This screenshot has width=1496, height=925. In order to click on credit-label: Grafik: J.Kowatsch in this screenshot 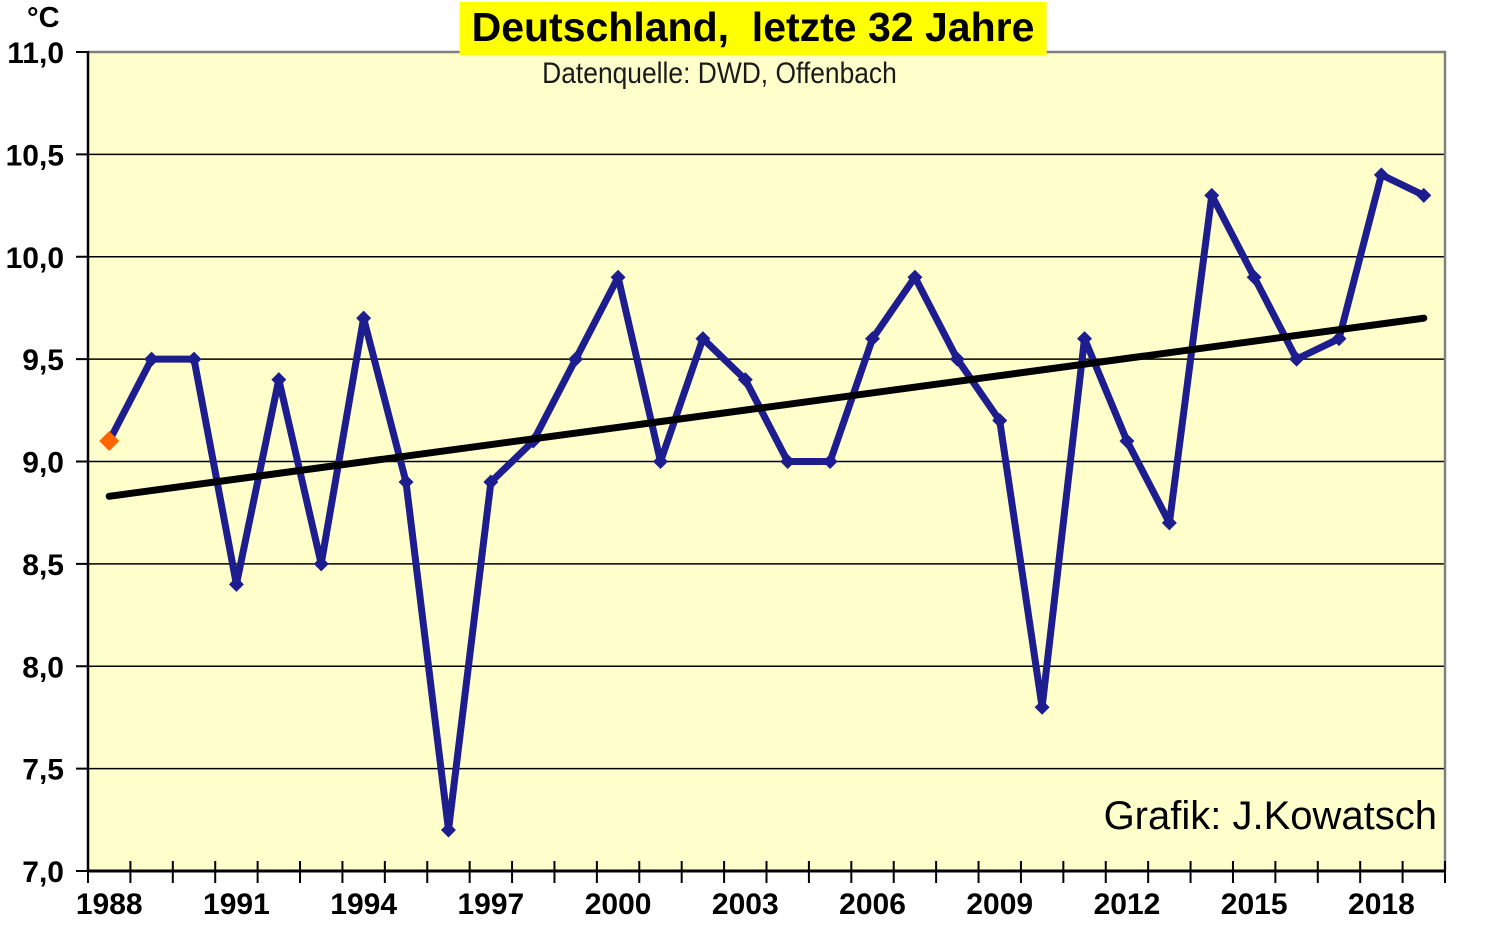, I will do `click(1270, 816)`.